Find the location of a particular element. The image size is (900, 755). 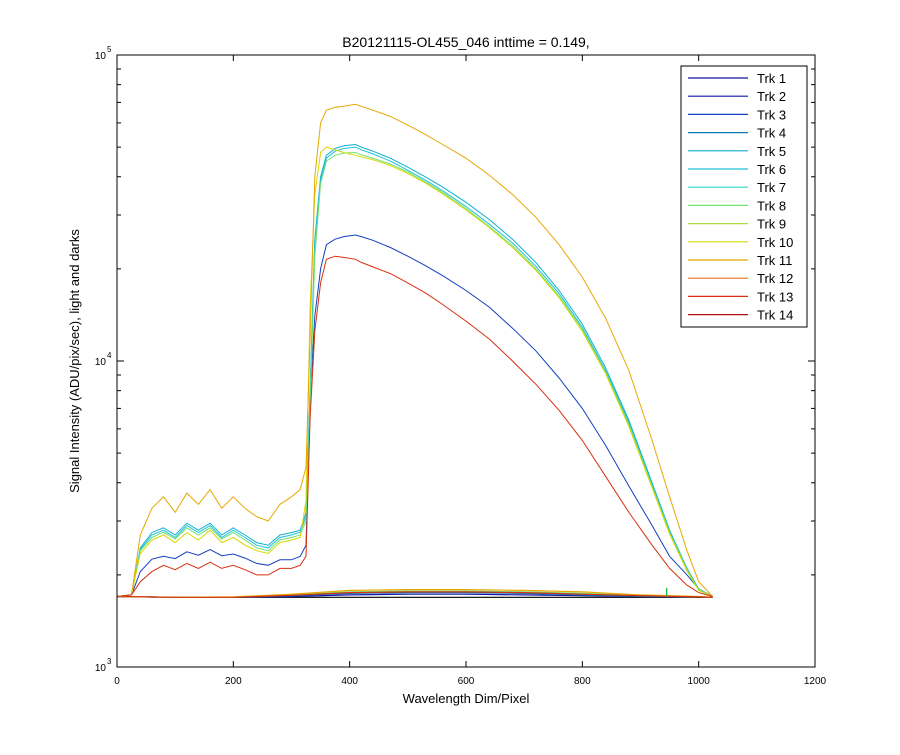

legend-box is located at coordinates (744, 196).